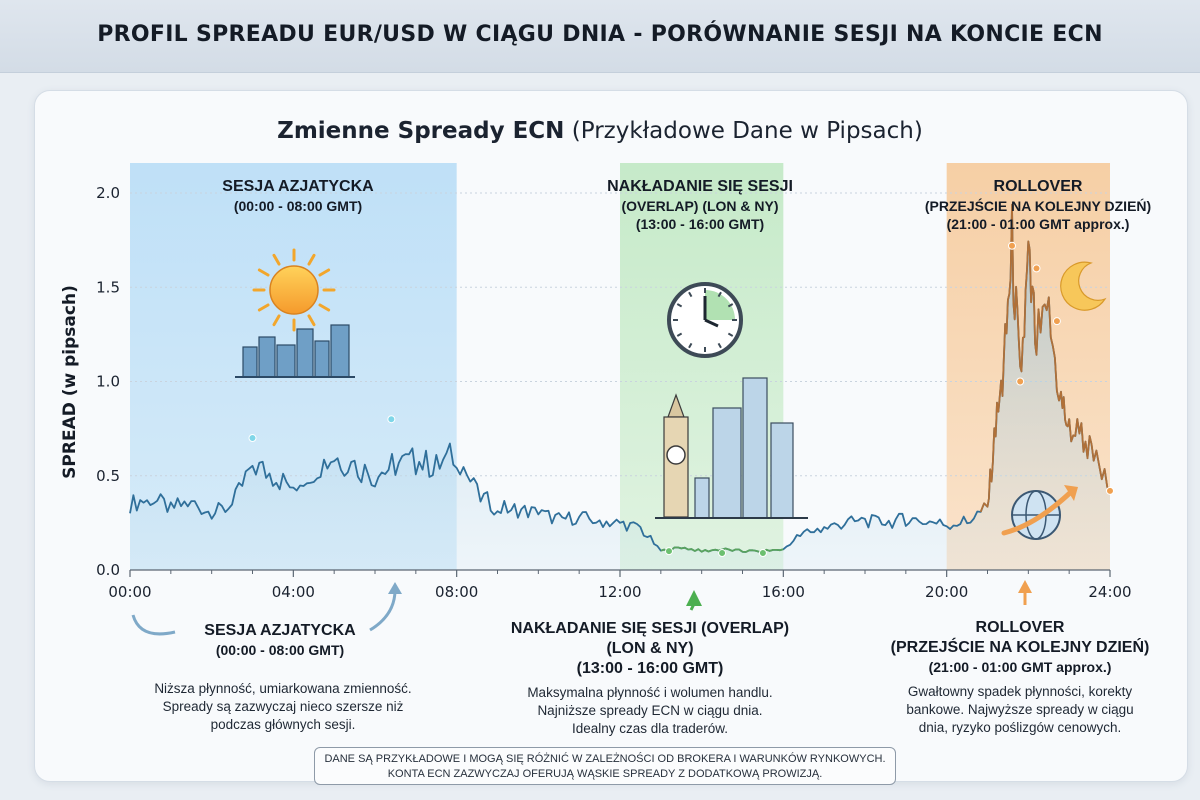  I want to click on overlap-top-title: NAKŁADANIE SIĘ SESJI, so click(700, 186).